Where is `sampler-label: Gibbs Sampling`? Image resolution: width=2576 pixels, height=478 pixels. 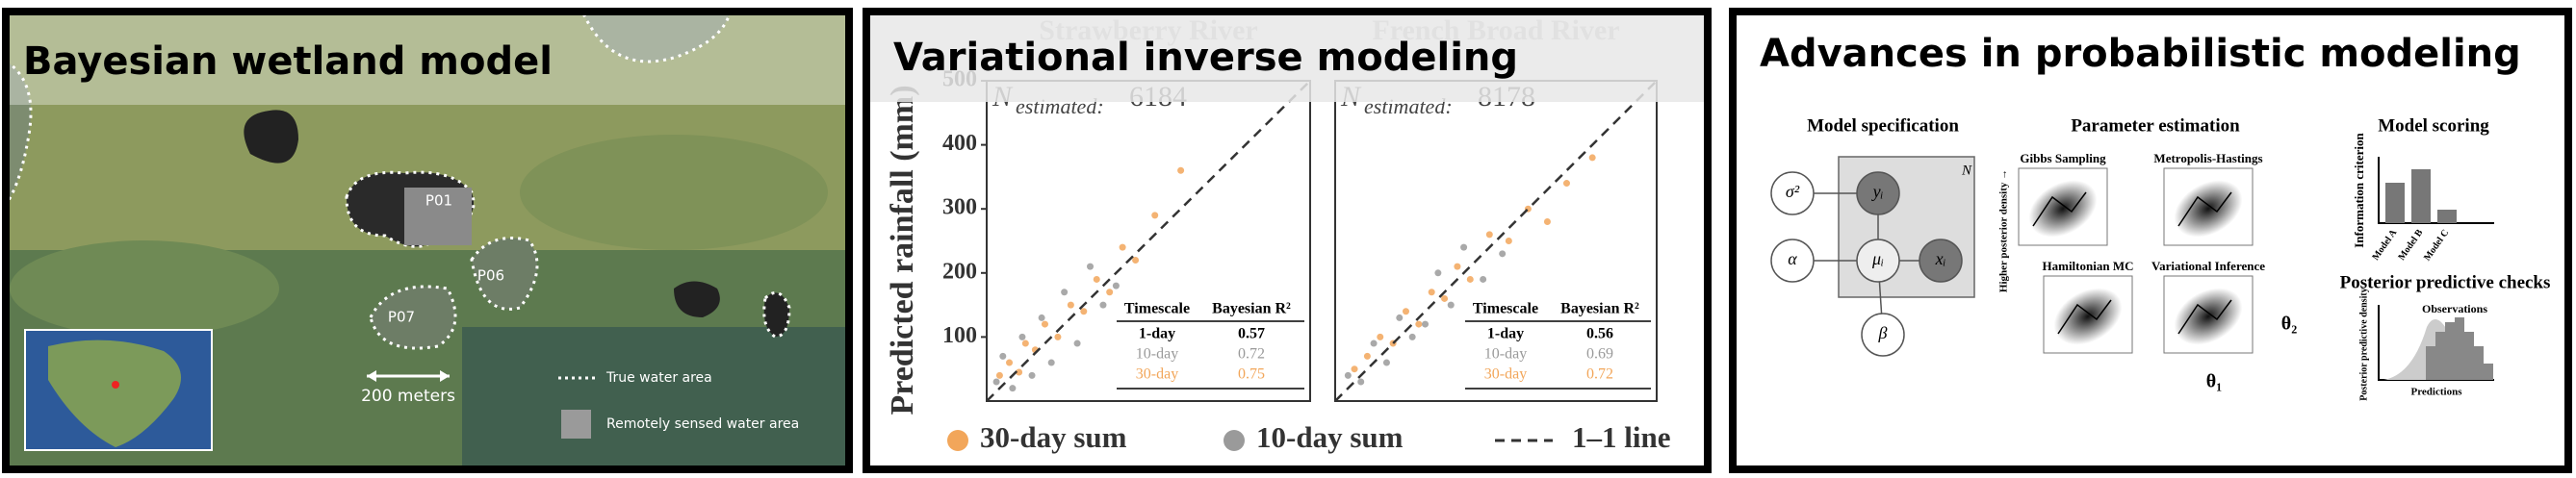 sampler-label: Gibbs Sampling is located at coordinates (2063, 158).